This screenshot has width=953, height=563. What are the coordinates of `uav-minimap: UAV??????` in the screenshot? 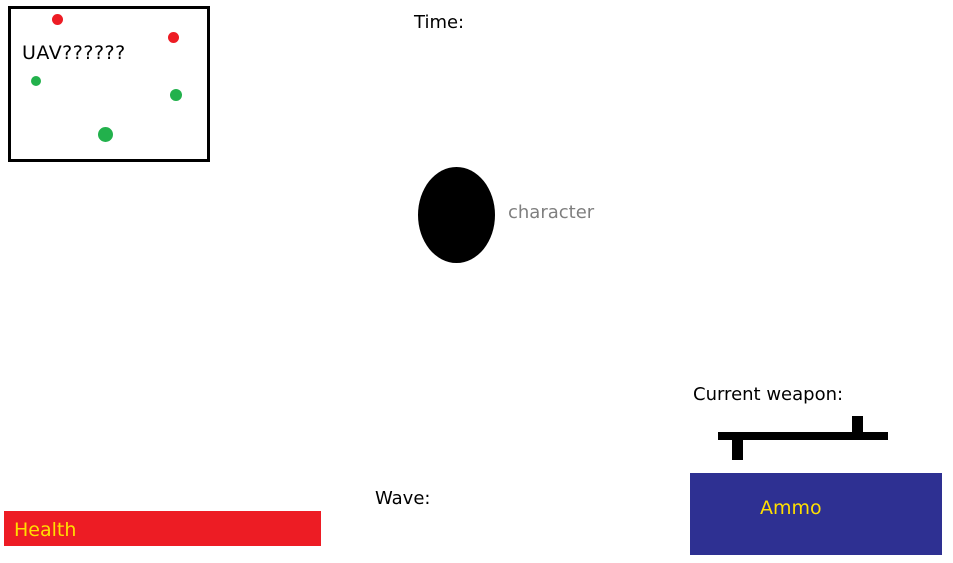 It's located at (109, 84).